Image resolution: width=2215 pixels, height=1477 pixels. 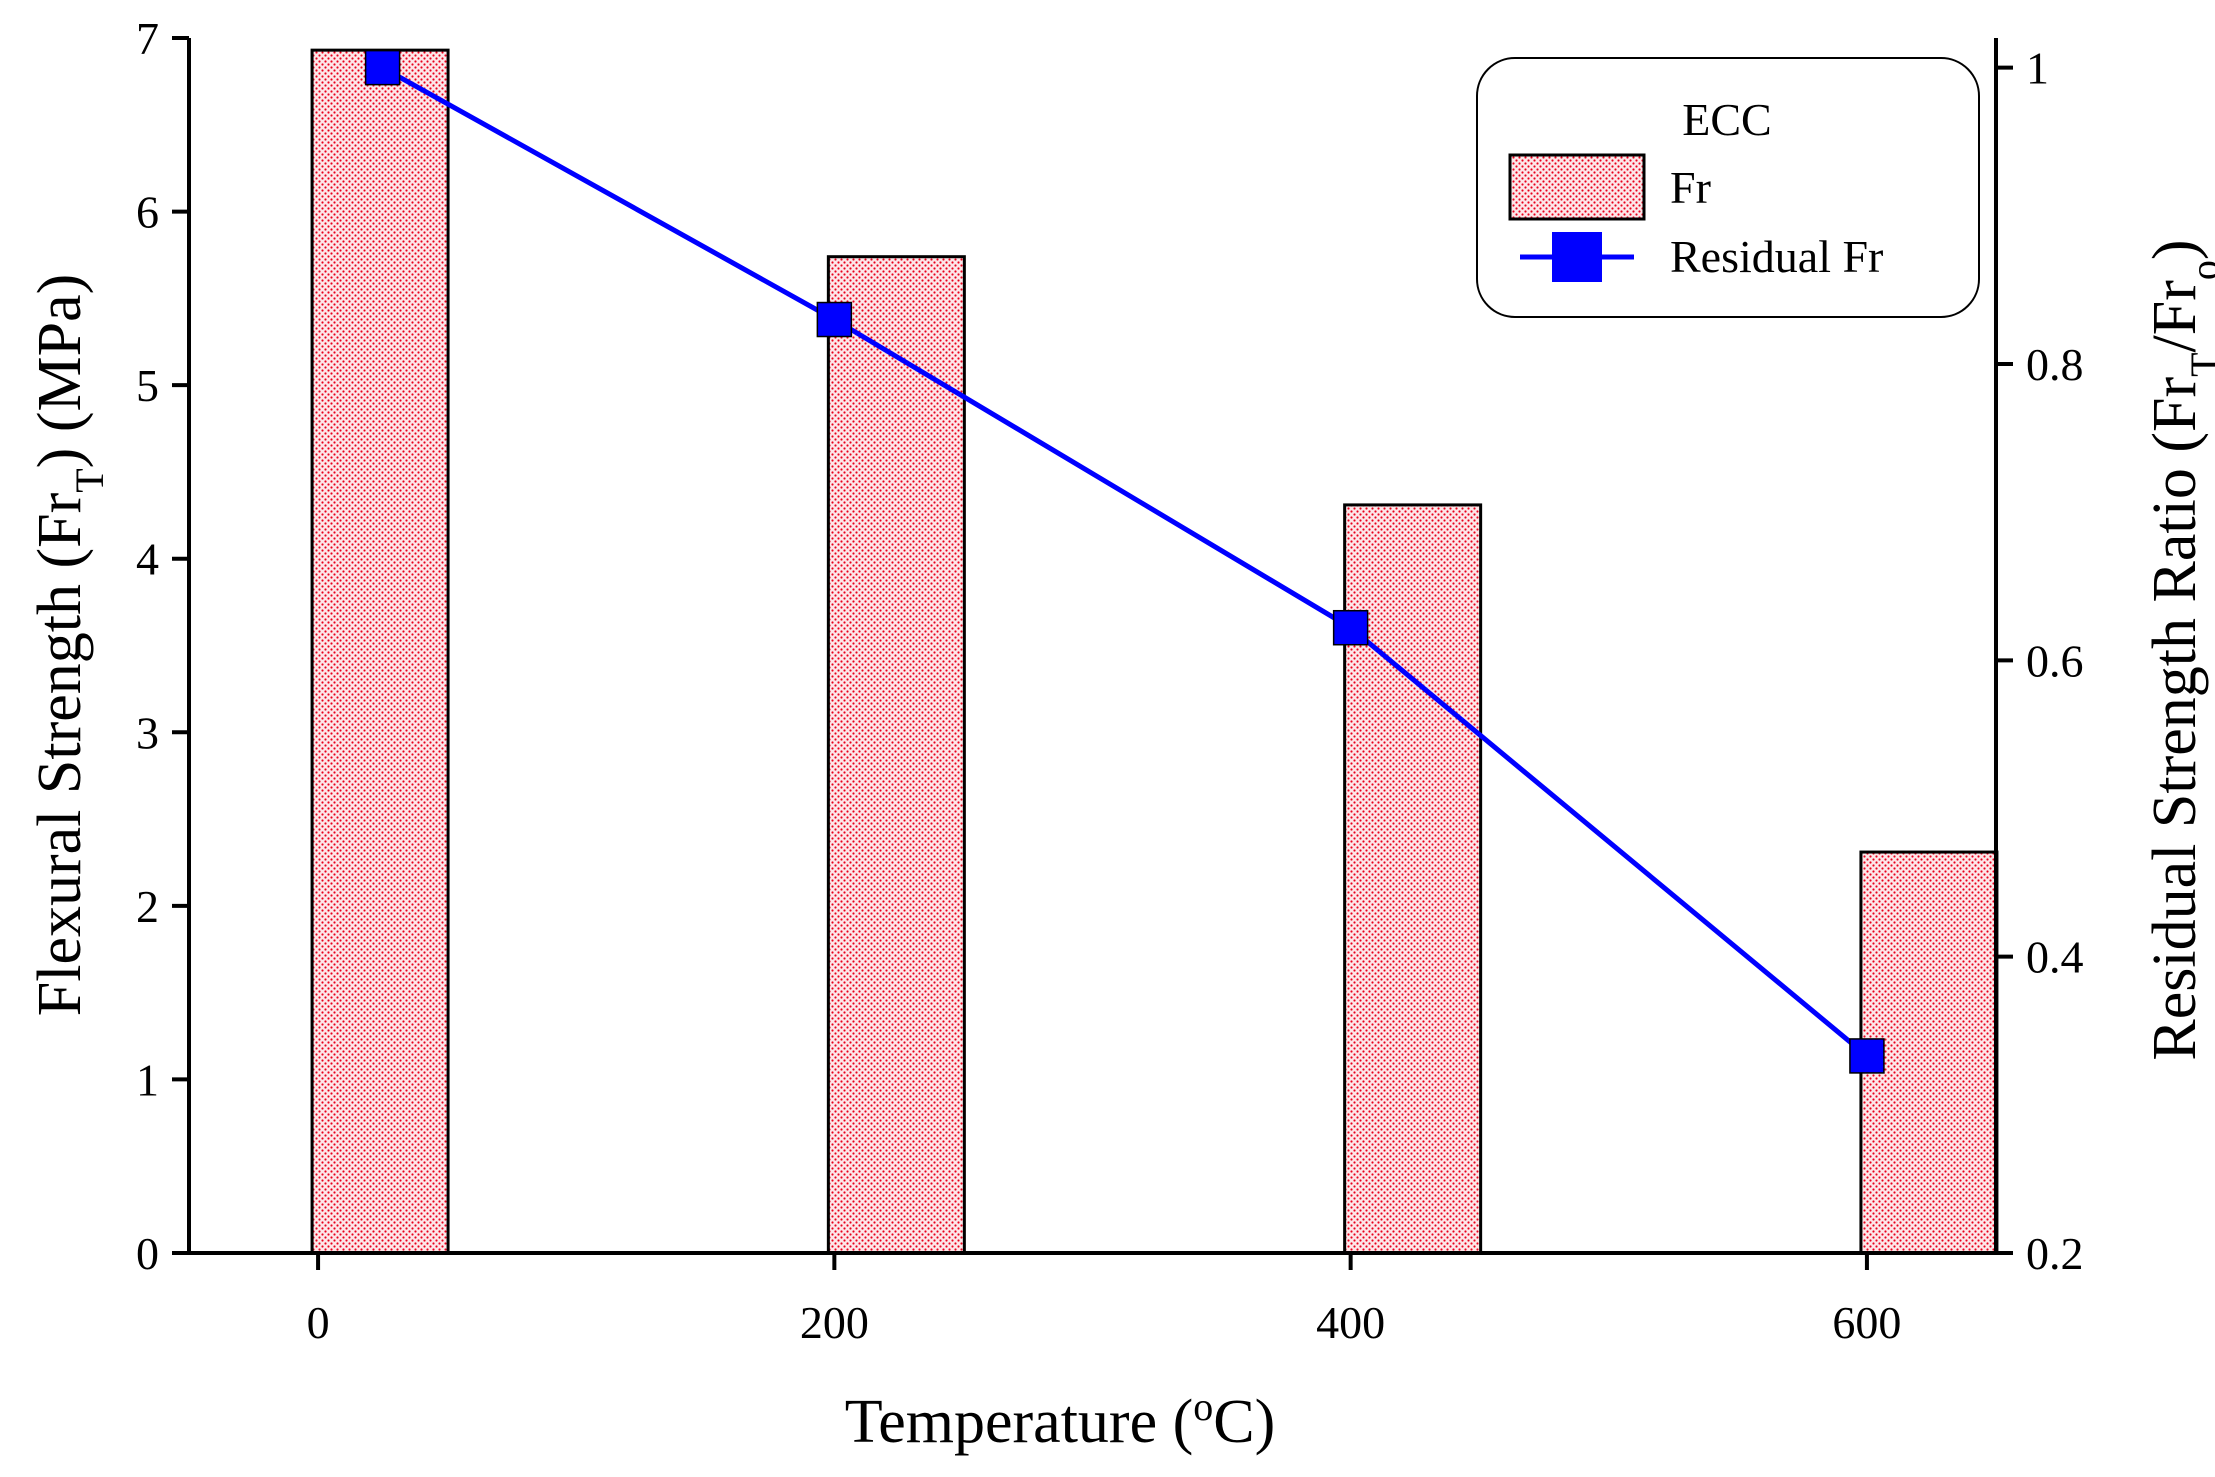 What do you see at coordinates (2055, 1253) in the screenshot?
I see `y-right-tick-label-0.2: 0.2` at bounding box center [2055, 1253].